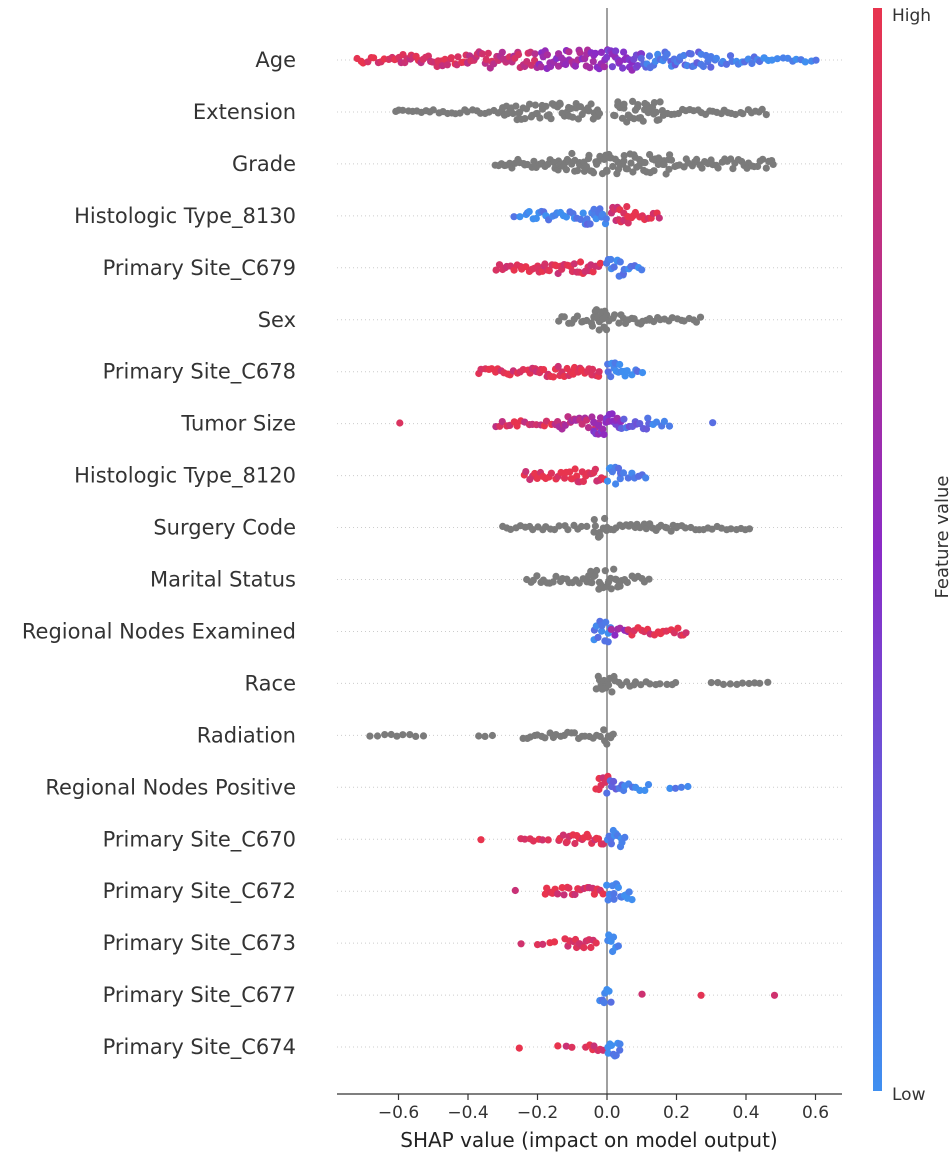  Describe the element at coordinates (185, 216) in the screenshot. I see `feature-label: Histologic Type_8130` at that location.